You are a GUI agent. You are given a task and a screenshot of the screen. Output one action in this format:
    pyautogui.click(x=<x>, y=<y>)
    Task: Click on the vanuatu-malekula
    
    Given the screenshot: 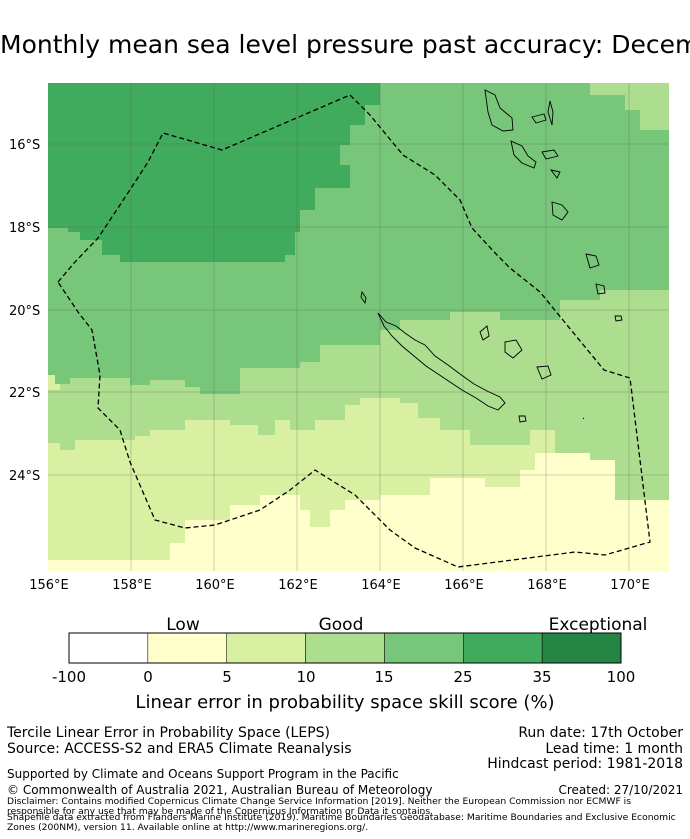 What is the action you would take?
    pyautogui.click(x=523, y=154)
    